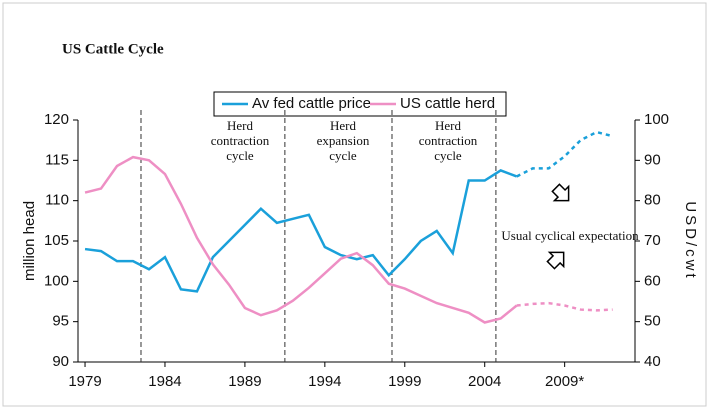  I want to click on y2-tick-label: 80, so click(652, 200).